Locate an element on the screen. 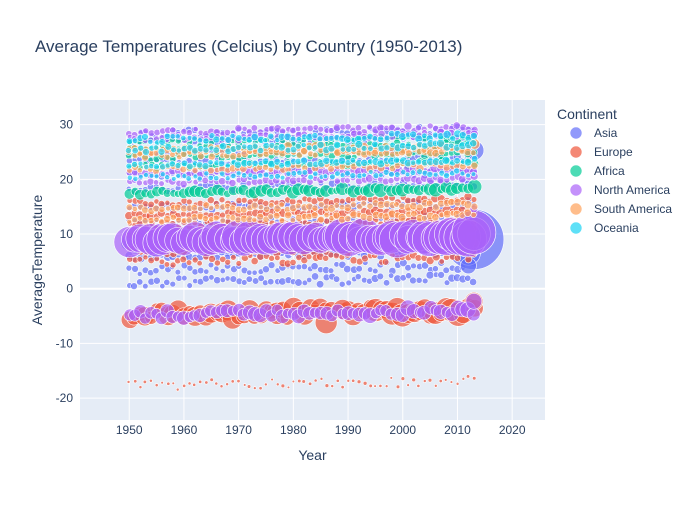  legend-item: North America is located at coordinates (619, 190).